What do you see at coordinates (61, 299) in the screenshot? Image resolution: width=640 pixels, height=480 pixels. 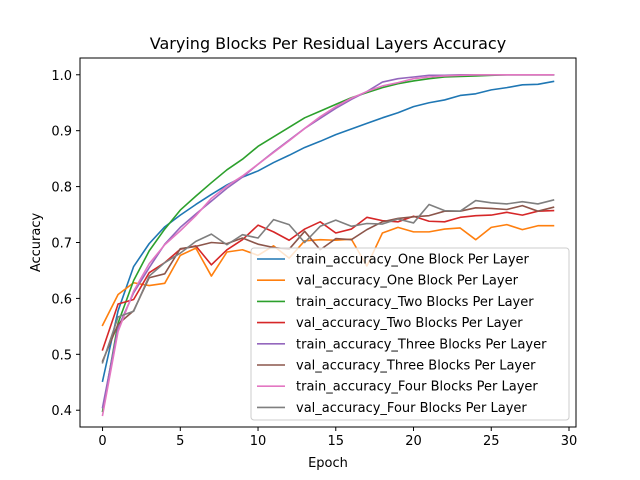 I see `y-tick-label: 0.6` at bounding box center [61, 299].